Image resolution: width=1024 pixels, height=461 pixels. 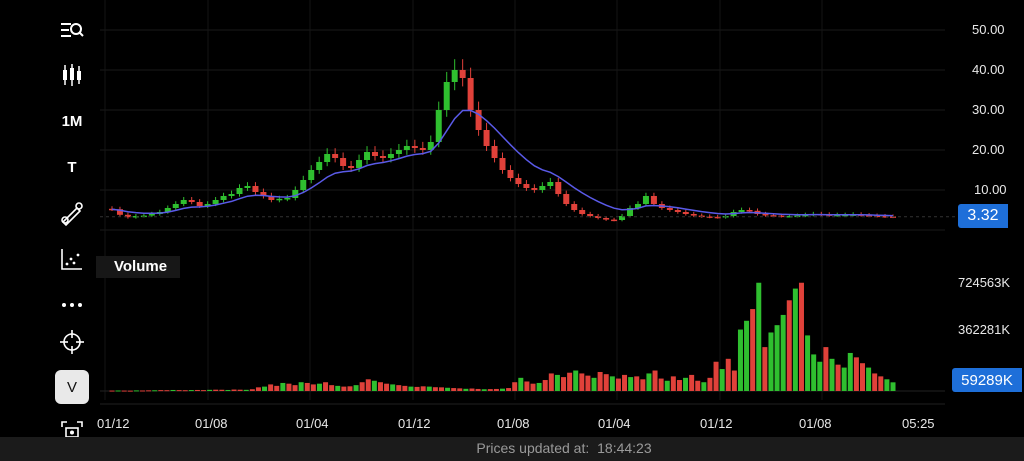 What do you see at coordinates (614, 423) in the screenshot?
I see `time-tick: 01/04` at bounding box center [614, 423].